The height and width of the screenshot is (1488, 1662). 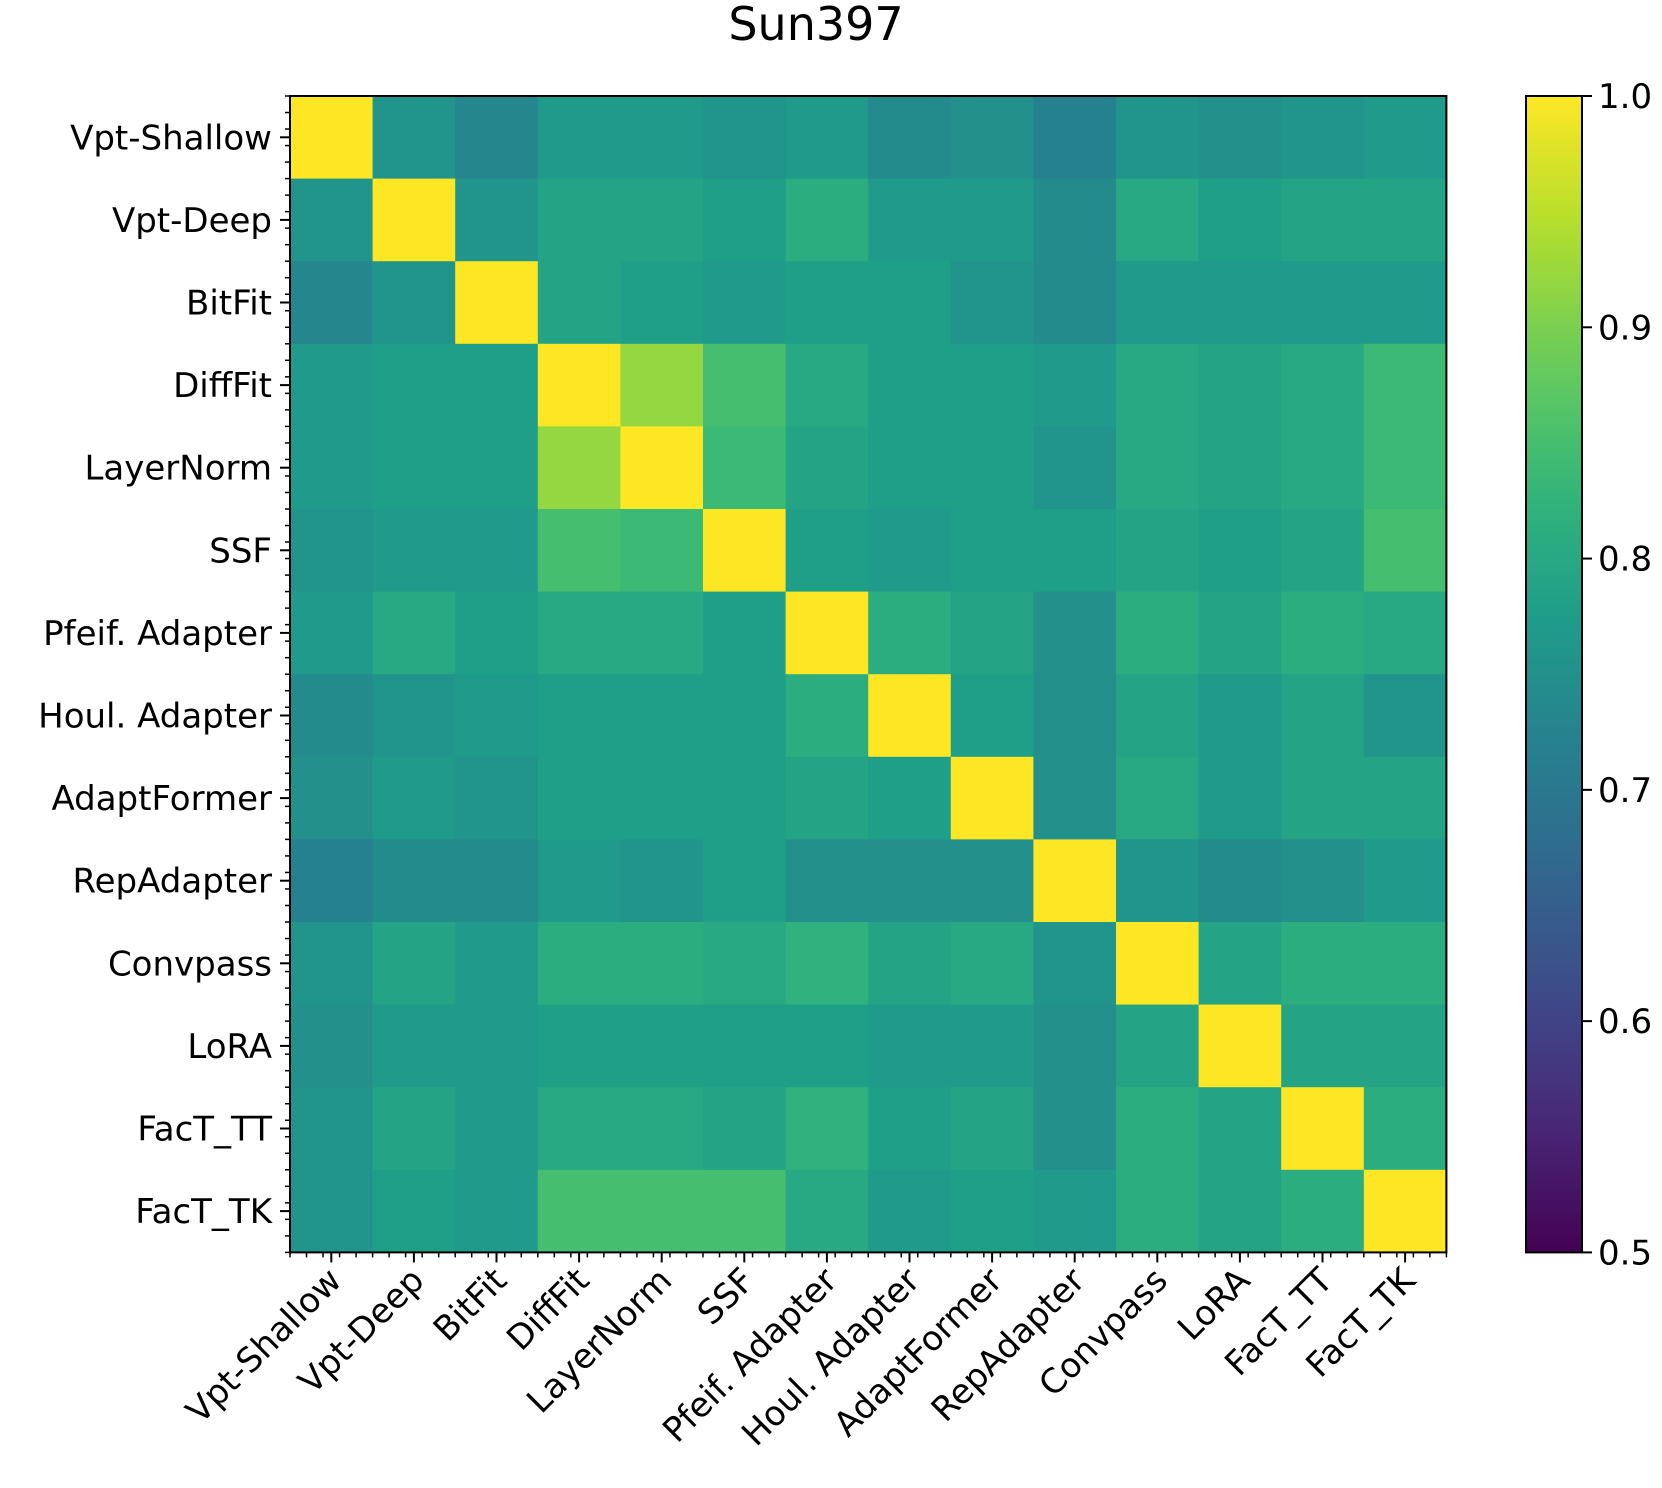 What do you see at coordinates (157, 634) in the screenshot?
I see `y-tick-label: Pfeif. Adapter` at bounding box center [157, 634].